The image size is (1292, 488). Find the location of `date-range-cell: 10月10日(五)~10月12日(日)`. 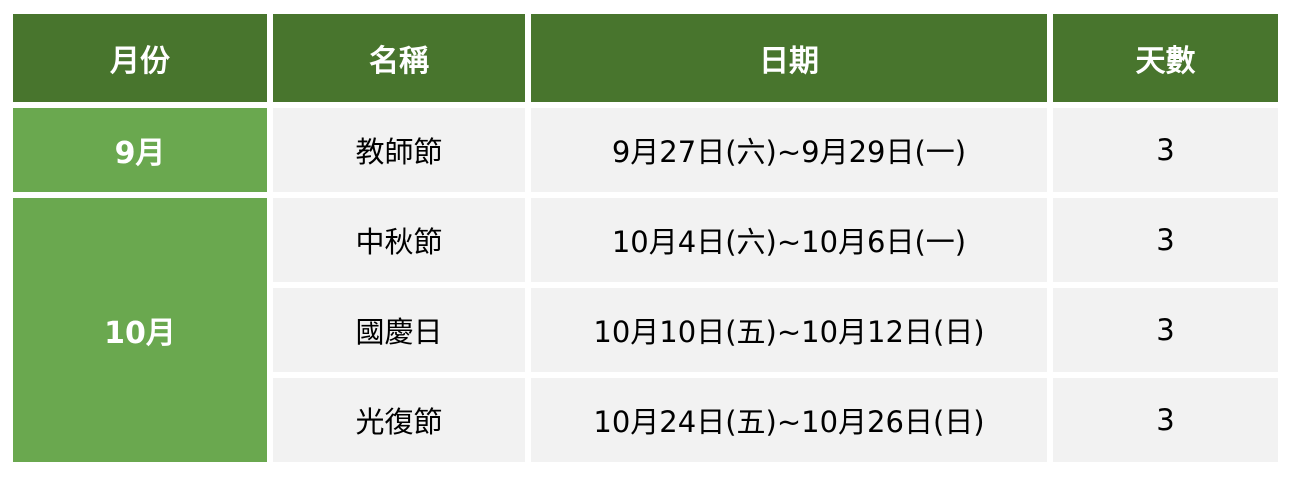

date-range-cell: 10月10日(五)~10月12日(日) is located at coordinates (789, 330).